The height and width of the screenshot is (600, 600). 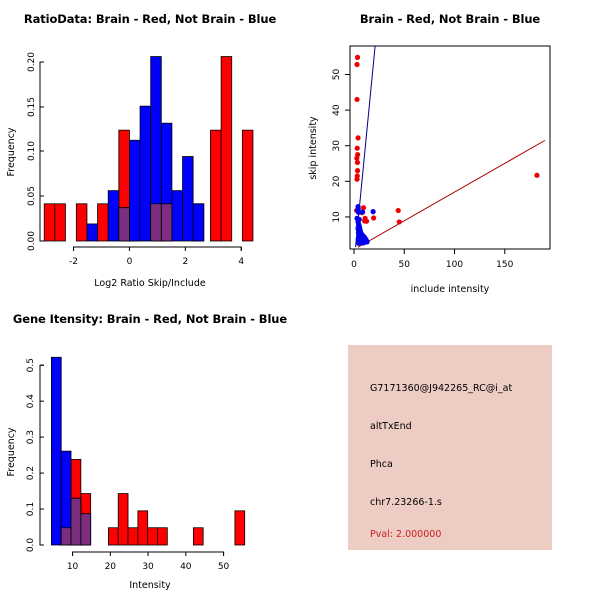 I want to click on scatter-xlabel: include intensity, so click(x=450, y=289).